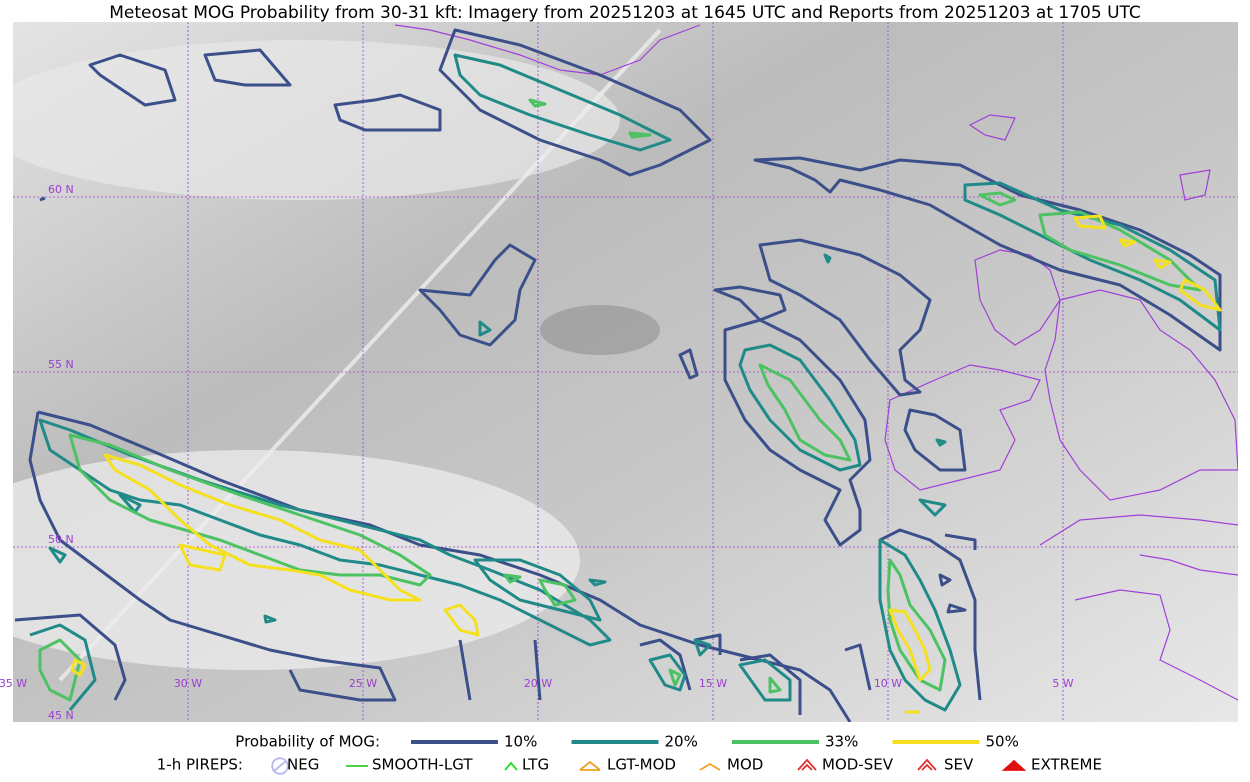 The width and height of the screenshot is (1250, 782). I want to click on legend-label: EXTREME, so click(1066, 765).